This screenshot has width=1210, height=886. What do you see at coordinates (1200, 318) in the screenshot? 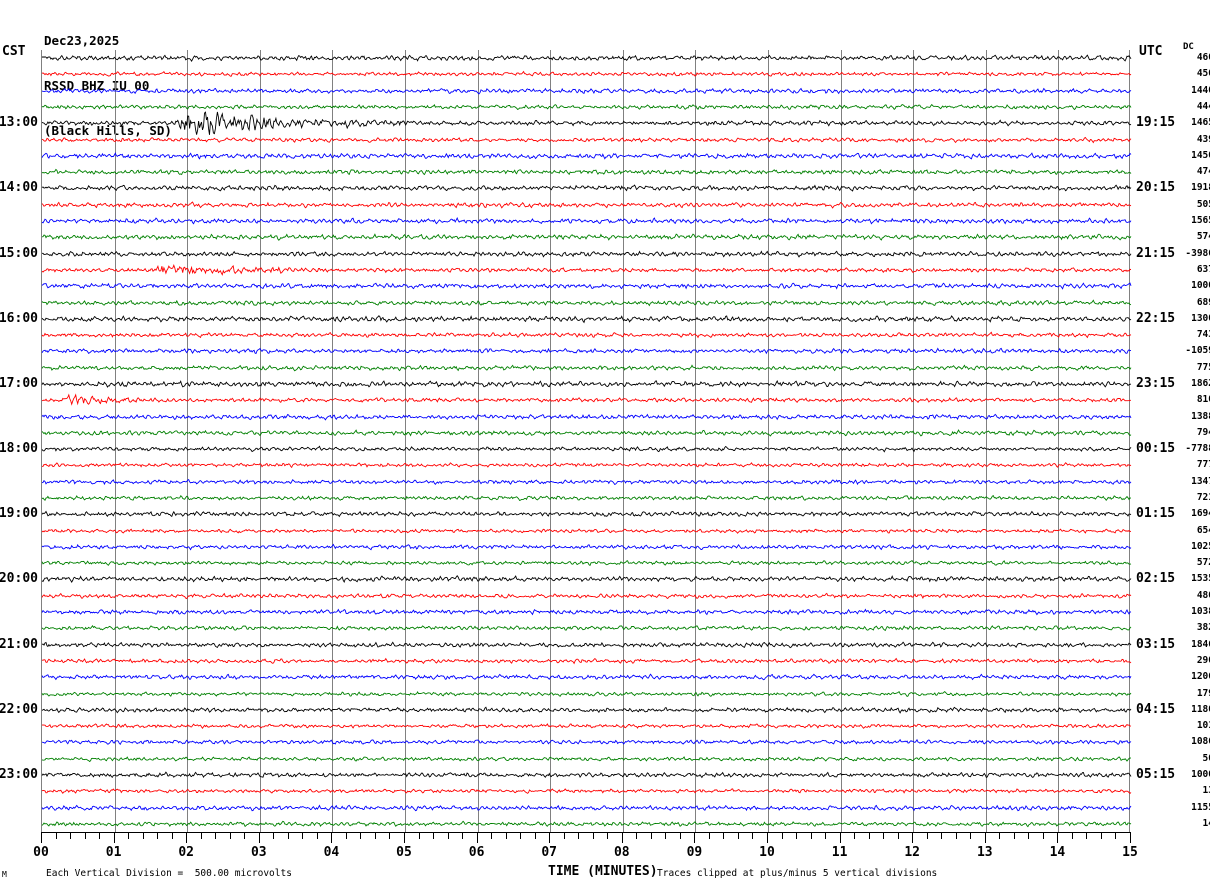
I see `dc-value: 1300` at bounding box center [1200, 318].